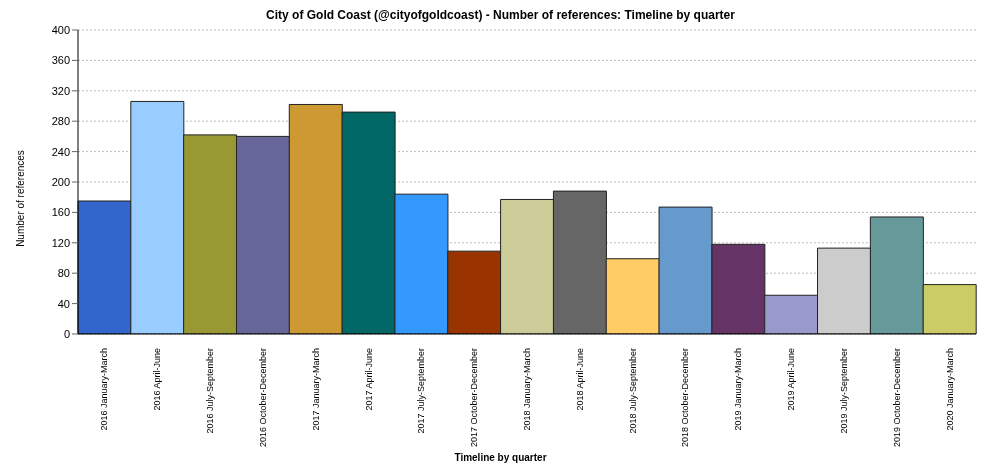 The height and width of the screenshot is (472, 1001). What do you see at coordinates (843, 391) in the screenshot?
I see `x-tick-label: 2019 July-September` at bounding box center [843, 391].